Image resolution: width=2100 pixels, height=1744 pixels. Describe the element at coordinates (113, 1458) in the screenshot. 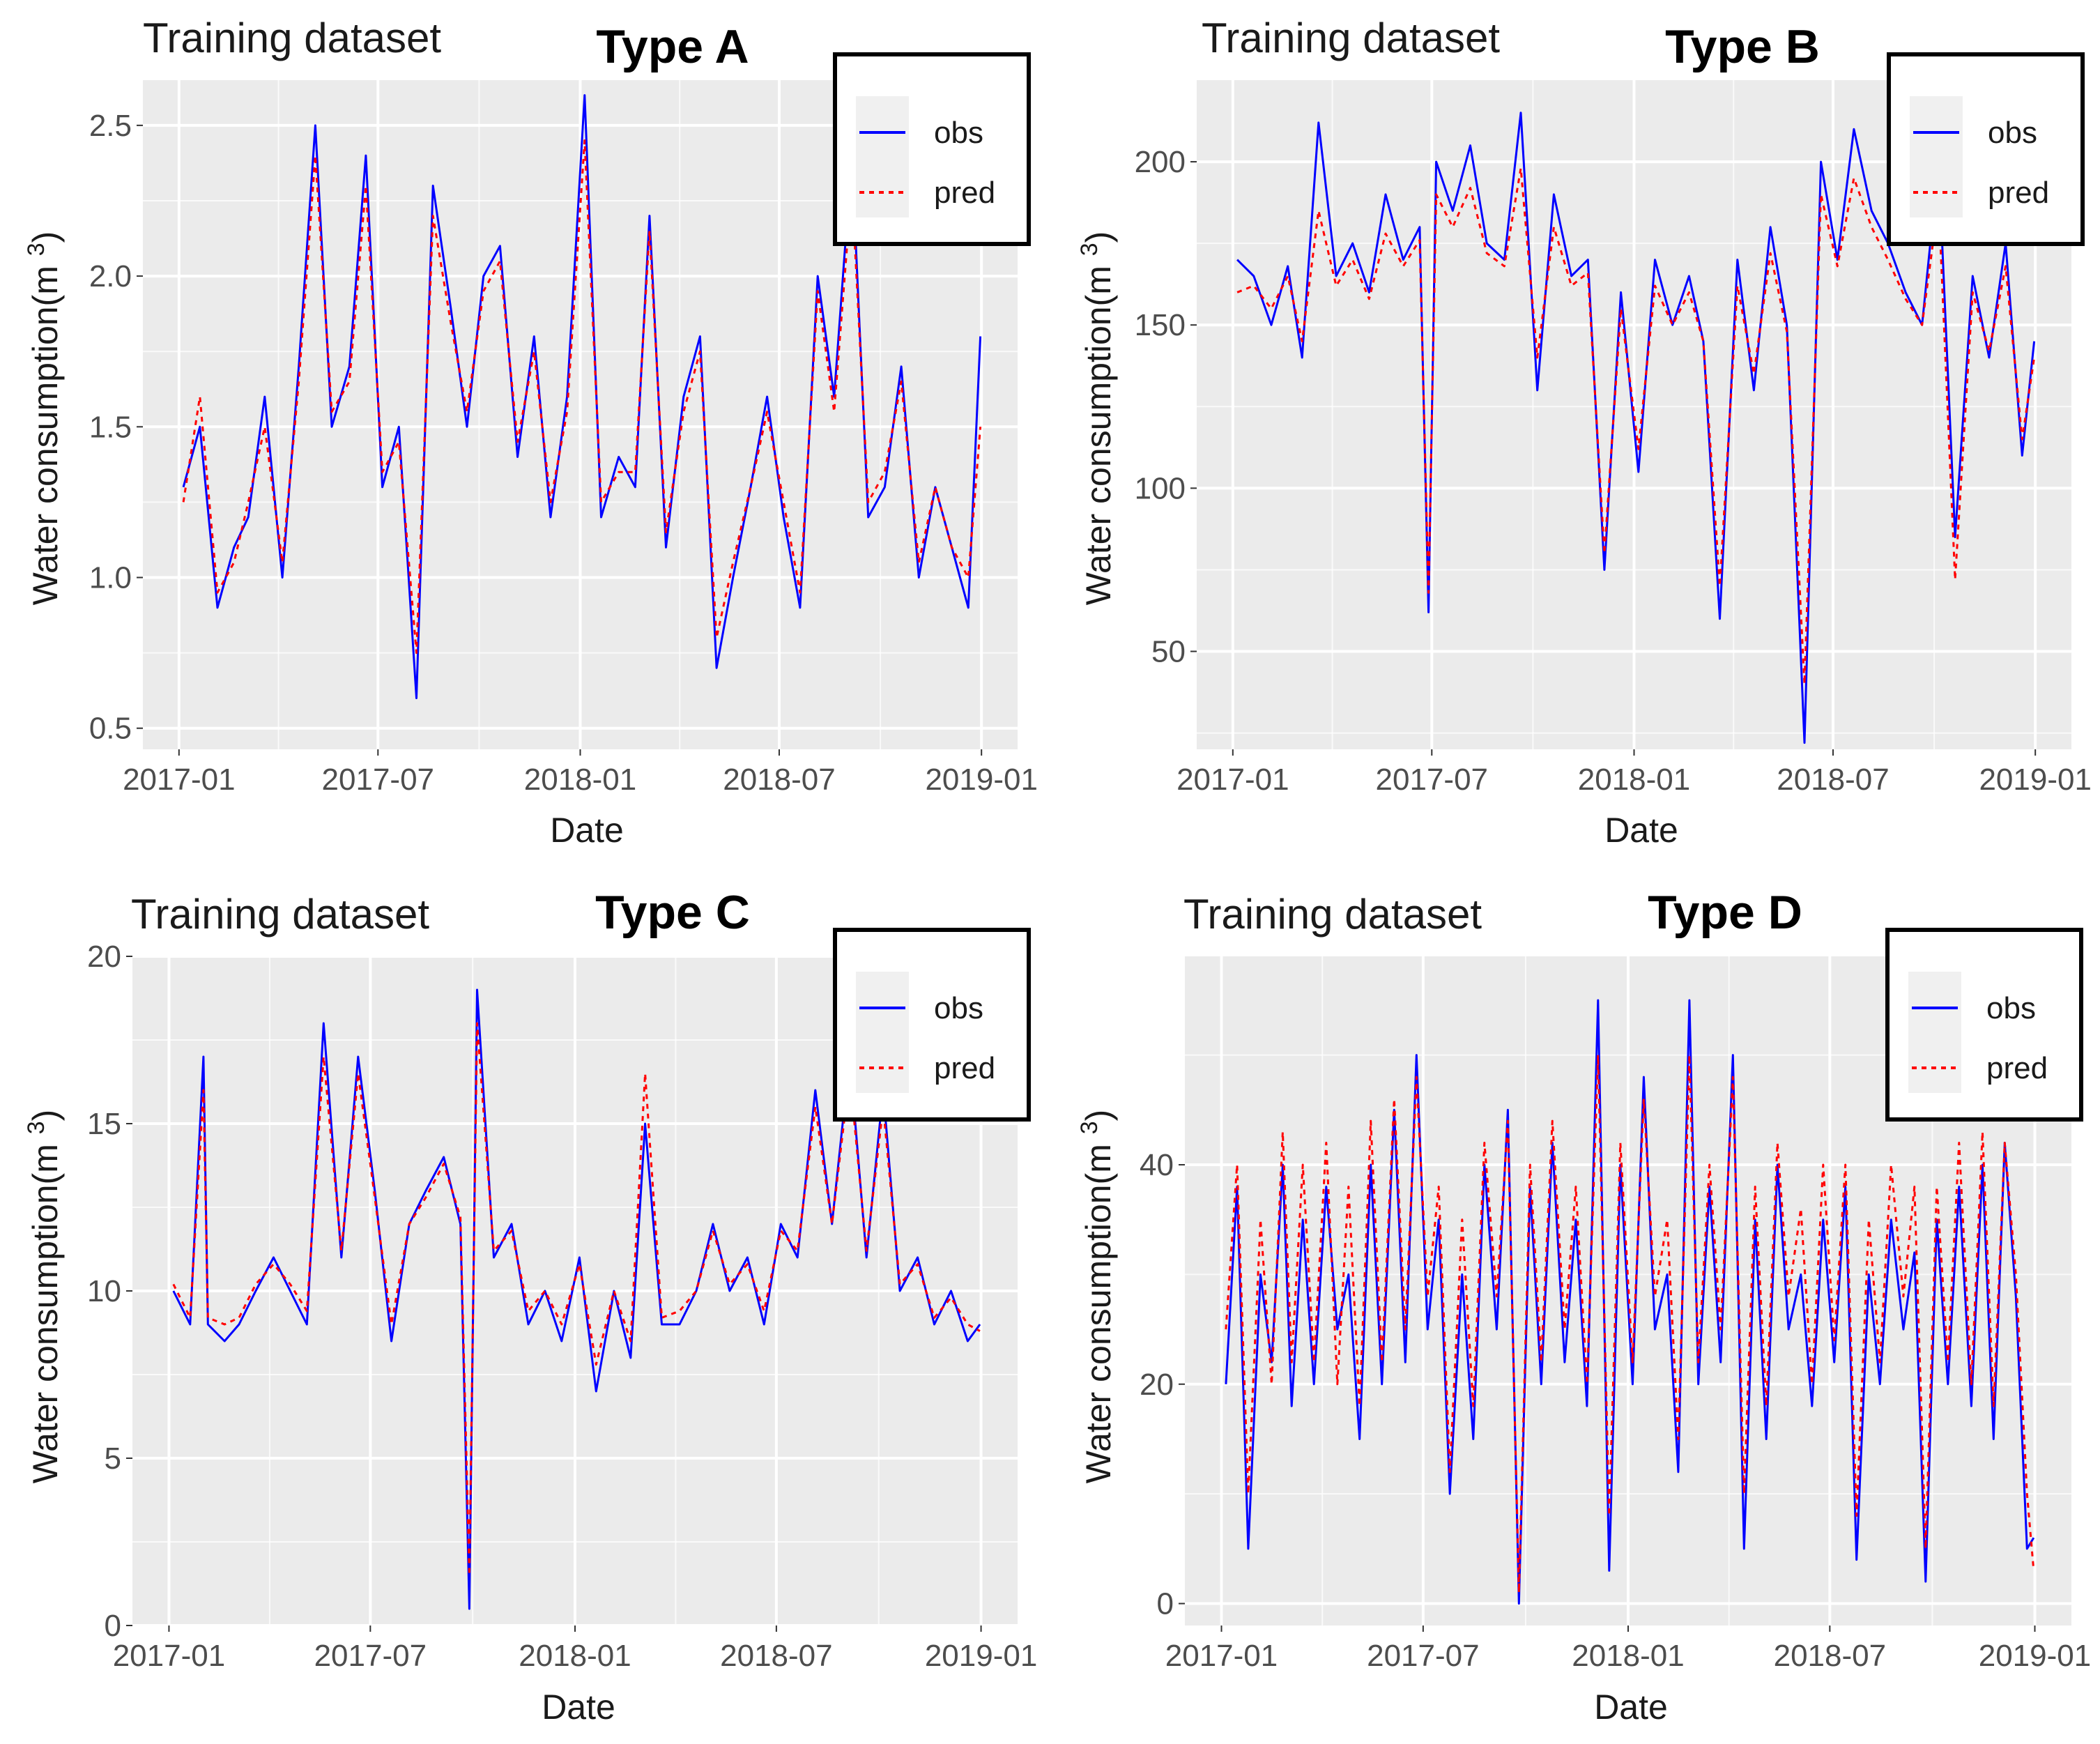

I see `y-tick-label: 5` at that location.